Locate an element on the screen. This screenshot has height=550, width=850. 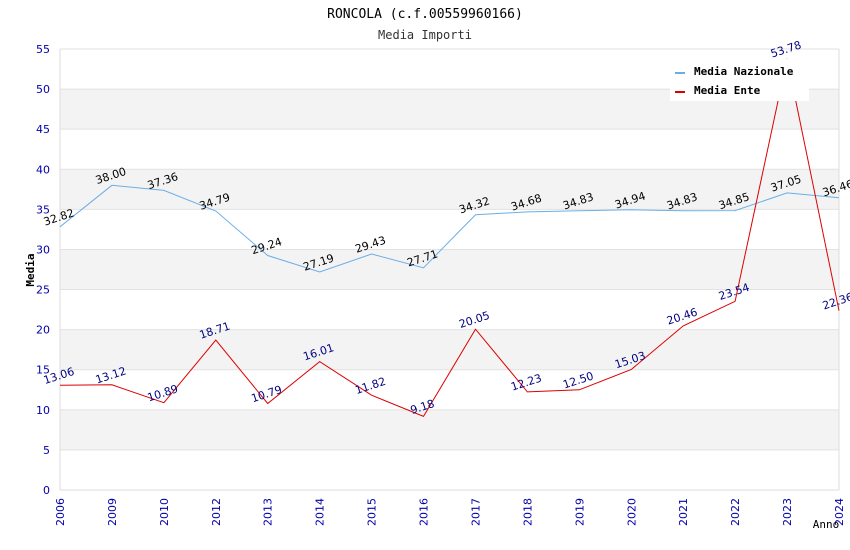
legend-background is located at coordinates (739, 80).